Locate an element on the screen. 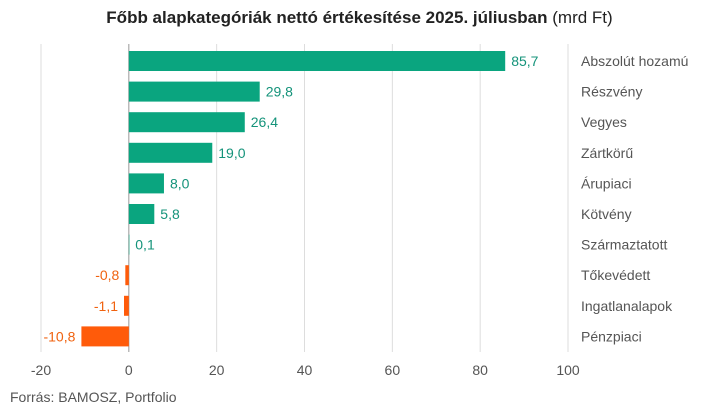 This screenshot has height=416, width=719. bar-value-label: 8,0 is located at coordinates (180, 183).